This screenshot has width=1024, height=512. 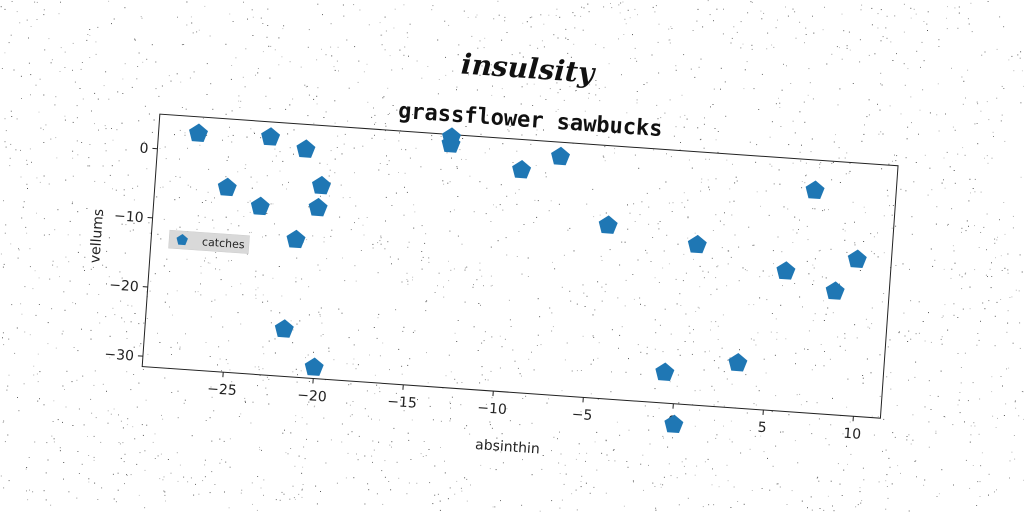 What do you see at coordinates (222, 390) in the screenshot?
I see `x-tick-label: −25` at bounding box center [222, 390].